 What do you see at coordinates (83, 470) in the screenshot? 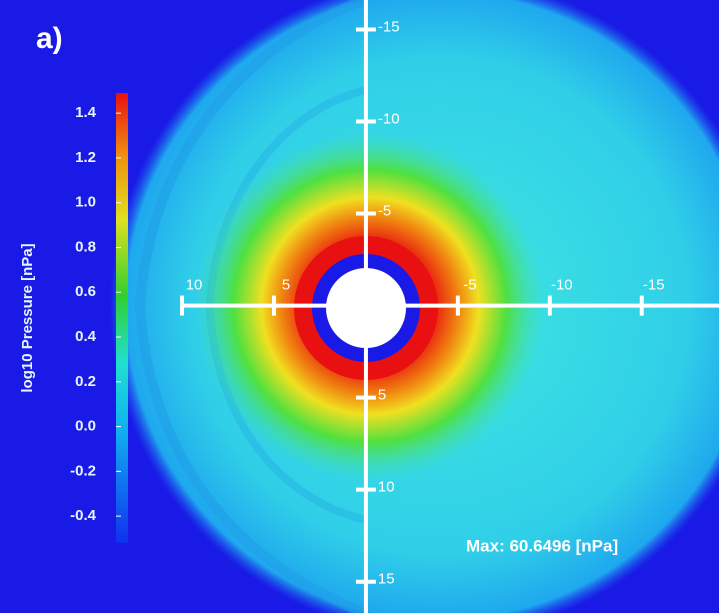
I see `colorbar-tick-label: -0.2` at bounding box center [83, 470].